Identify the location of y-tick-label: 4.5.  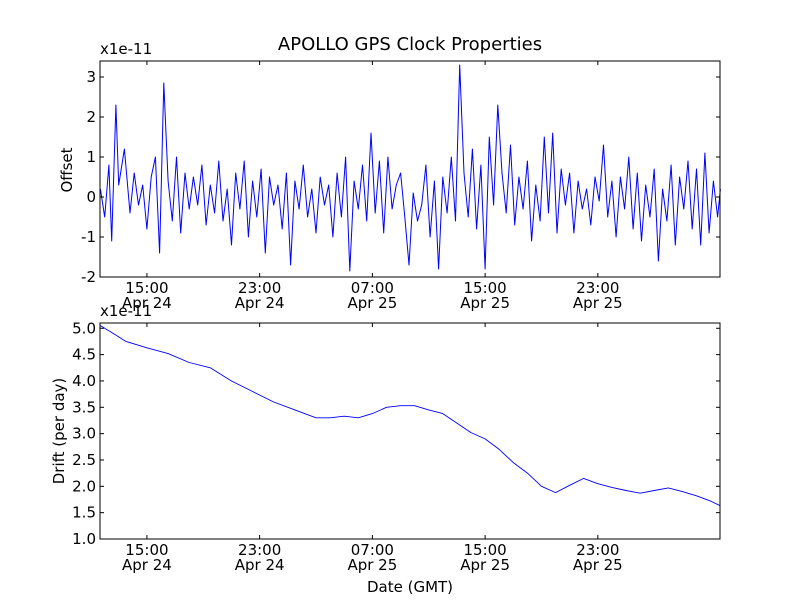
(84, 355).